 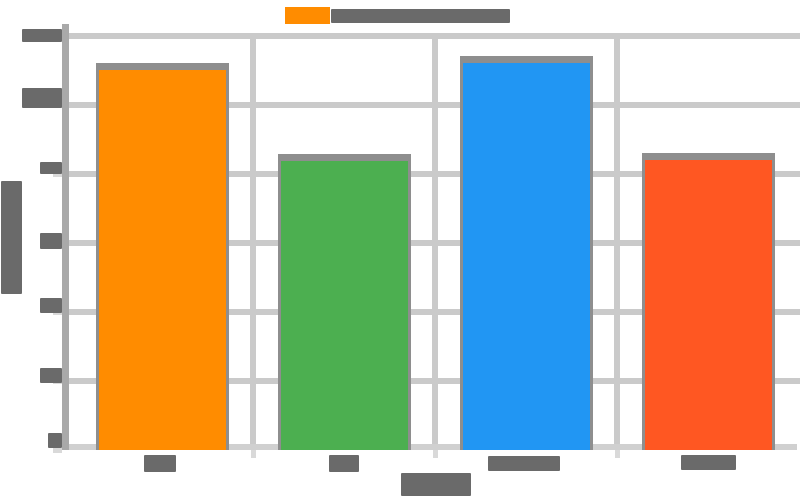 I want to click on x-axis-title-redacted, so click(x=436, y=484).